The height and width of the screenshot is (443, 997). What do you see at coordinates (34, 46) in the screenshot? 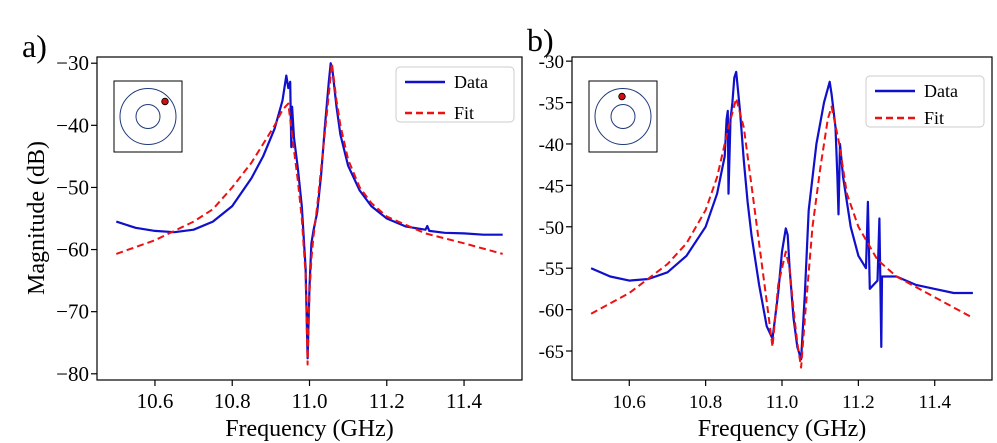
I see `panel-label: a)` at bounding box center [34, 46].